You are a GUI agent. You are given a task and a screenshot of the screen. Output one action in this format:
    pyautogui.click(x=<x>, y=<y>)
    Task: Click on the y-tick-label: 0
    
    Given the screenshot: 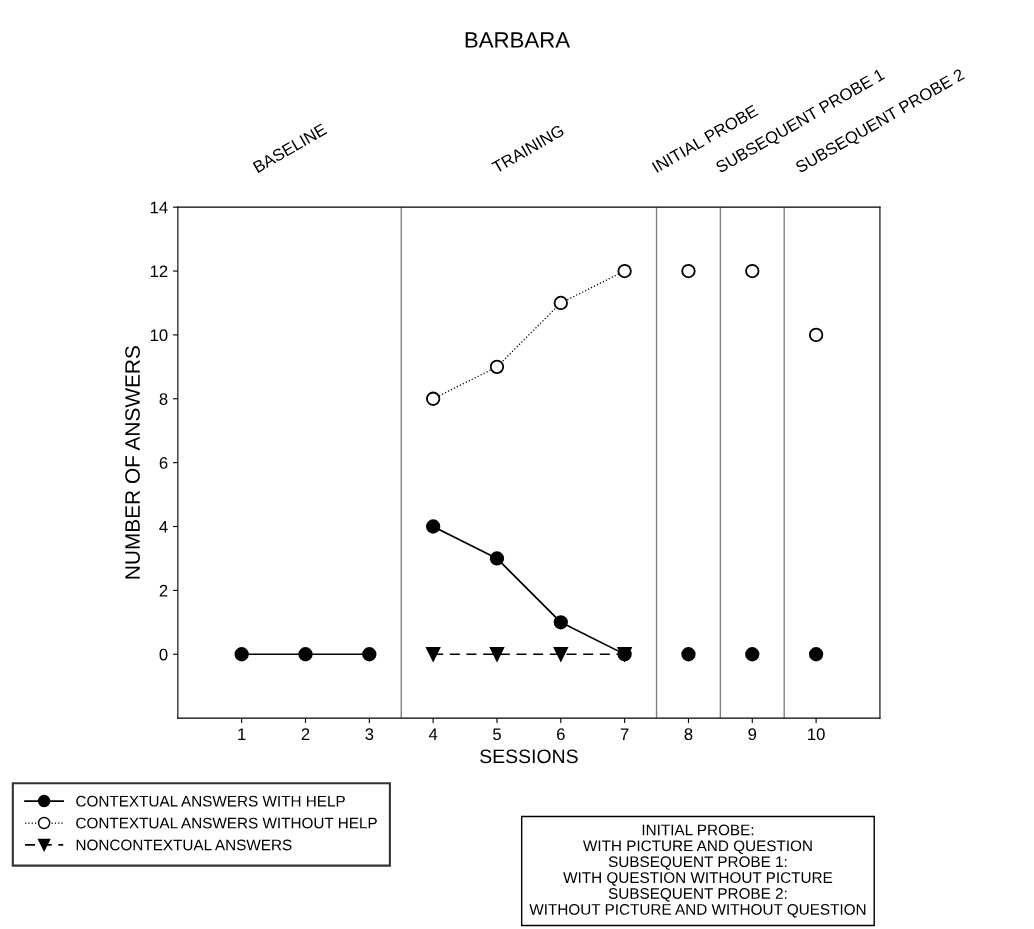 What is the action you would take?
    pyautogui.click(x=163, y=654)
    